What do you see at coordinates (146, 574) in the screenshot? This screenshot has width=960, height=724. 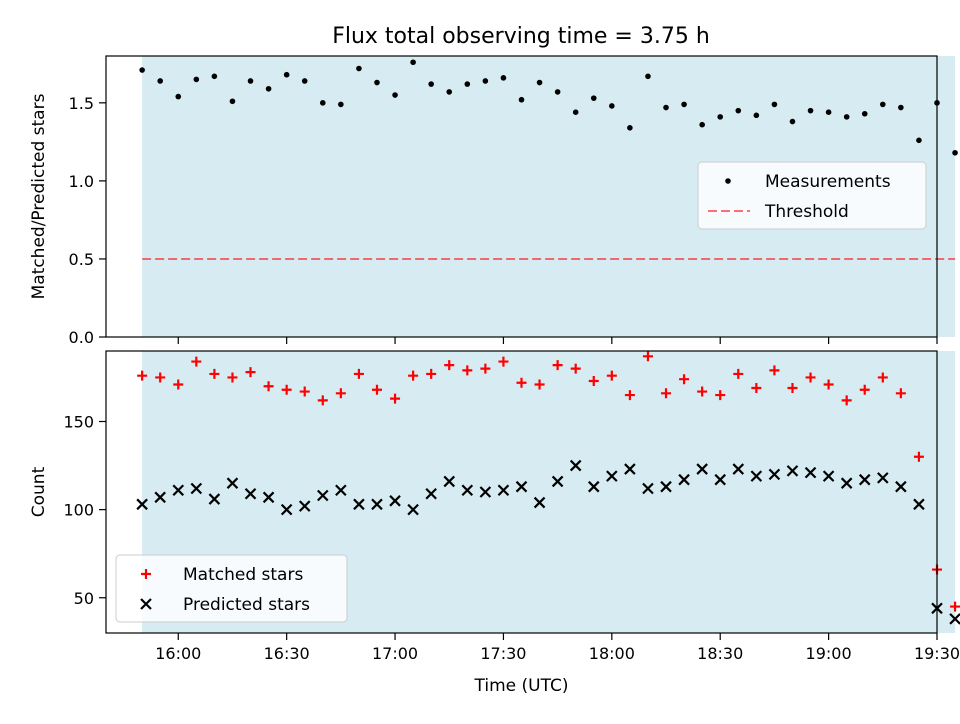 I see `legend-matched-marker` at bounding box center [146, 574].